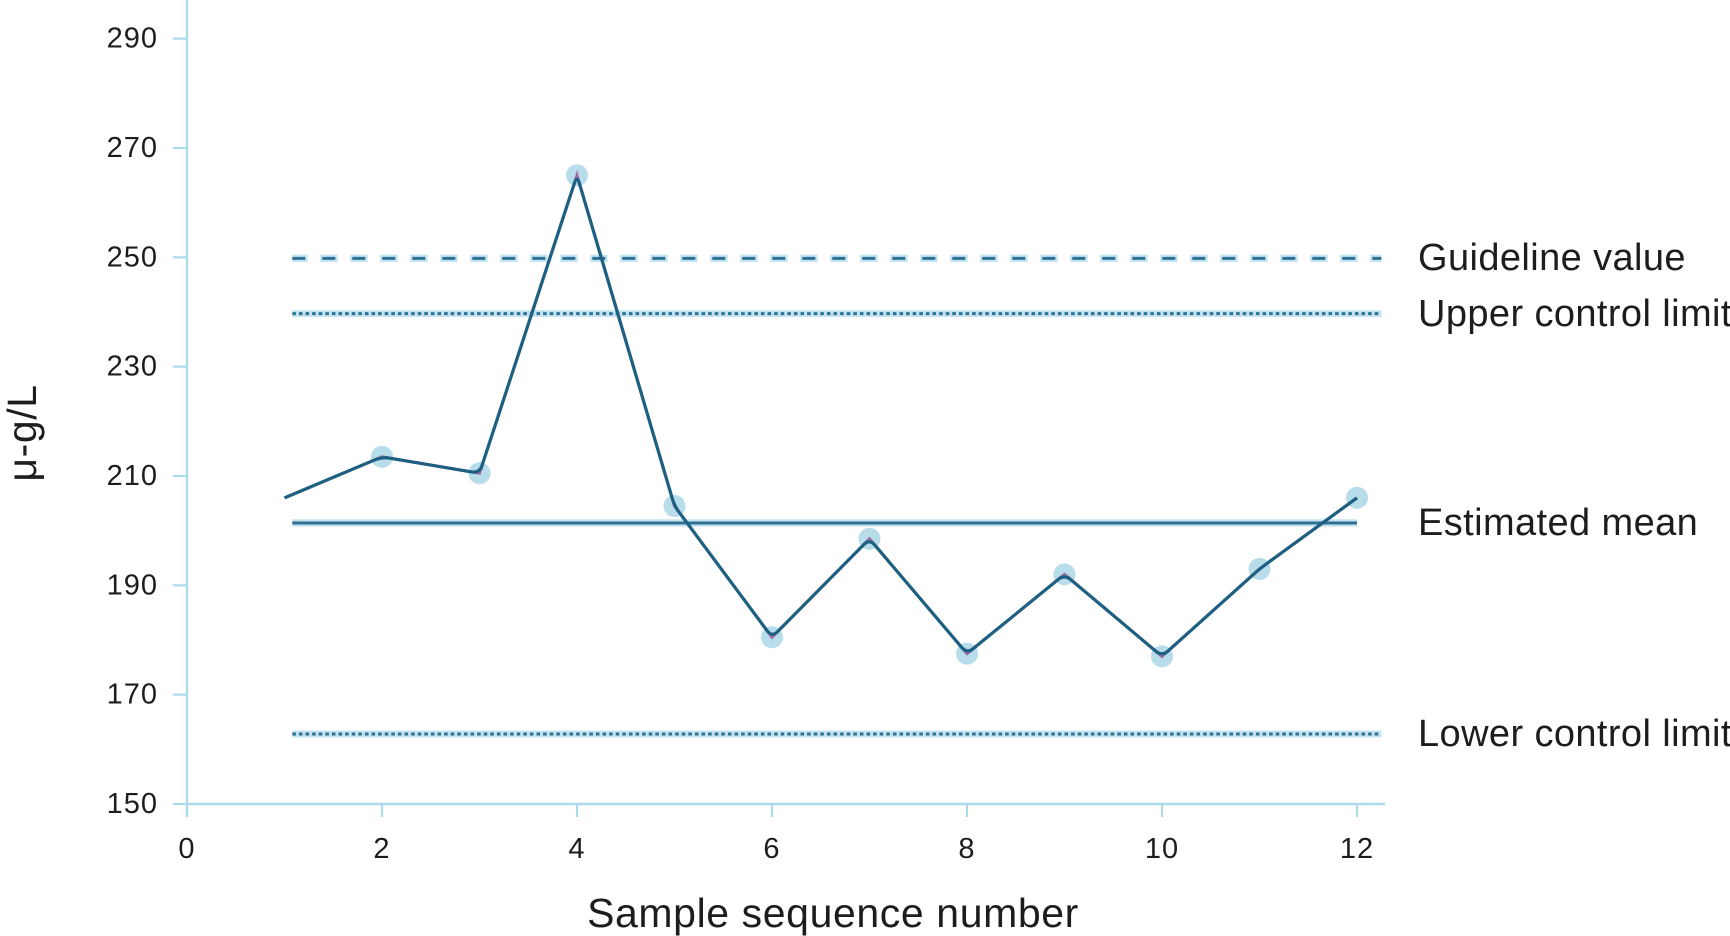  I want to click on y-tick-label: 210, so click(132, 476).